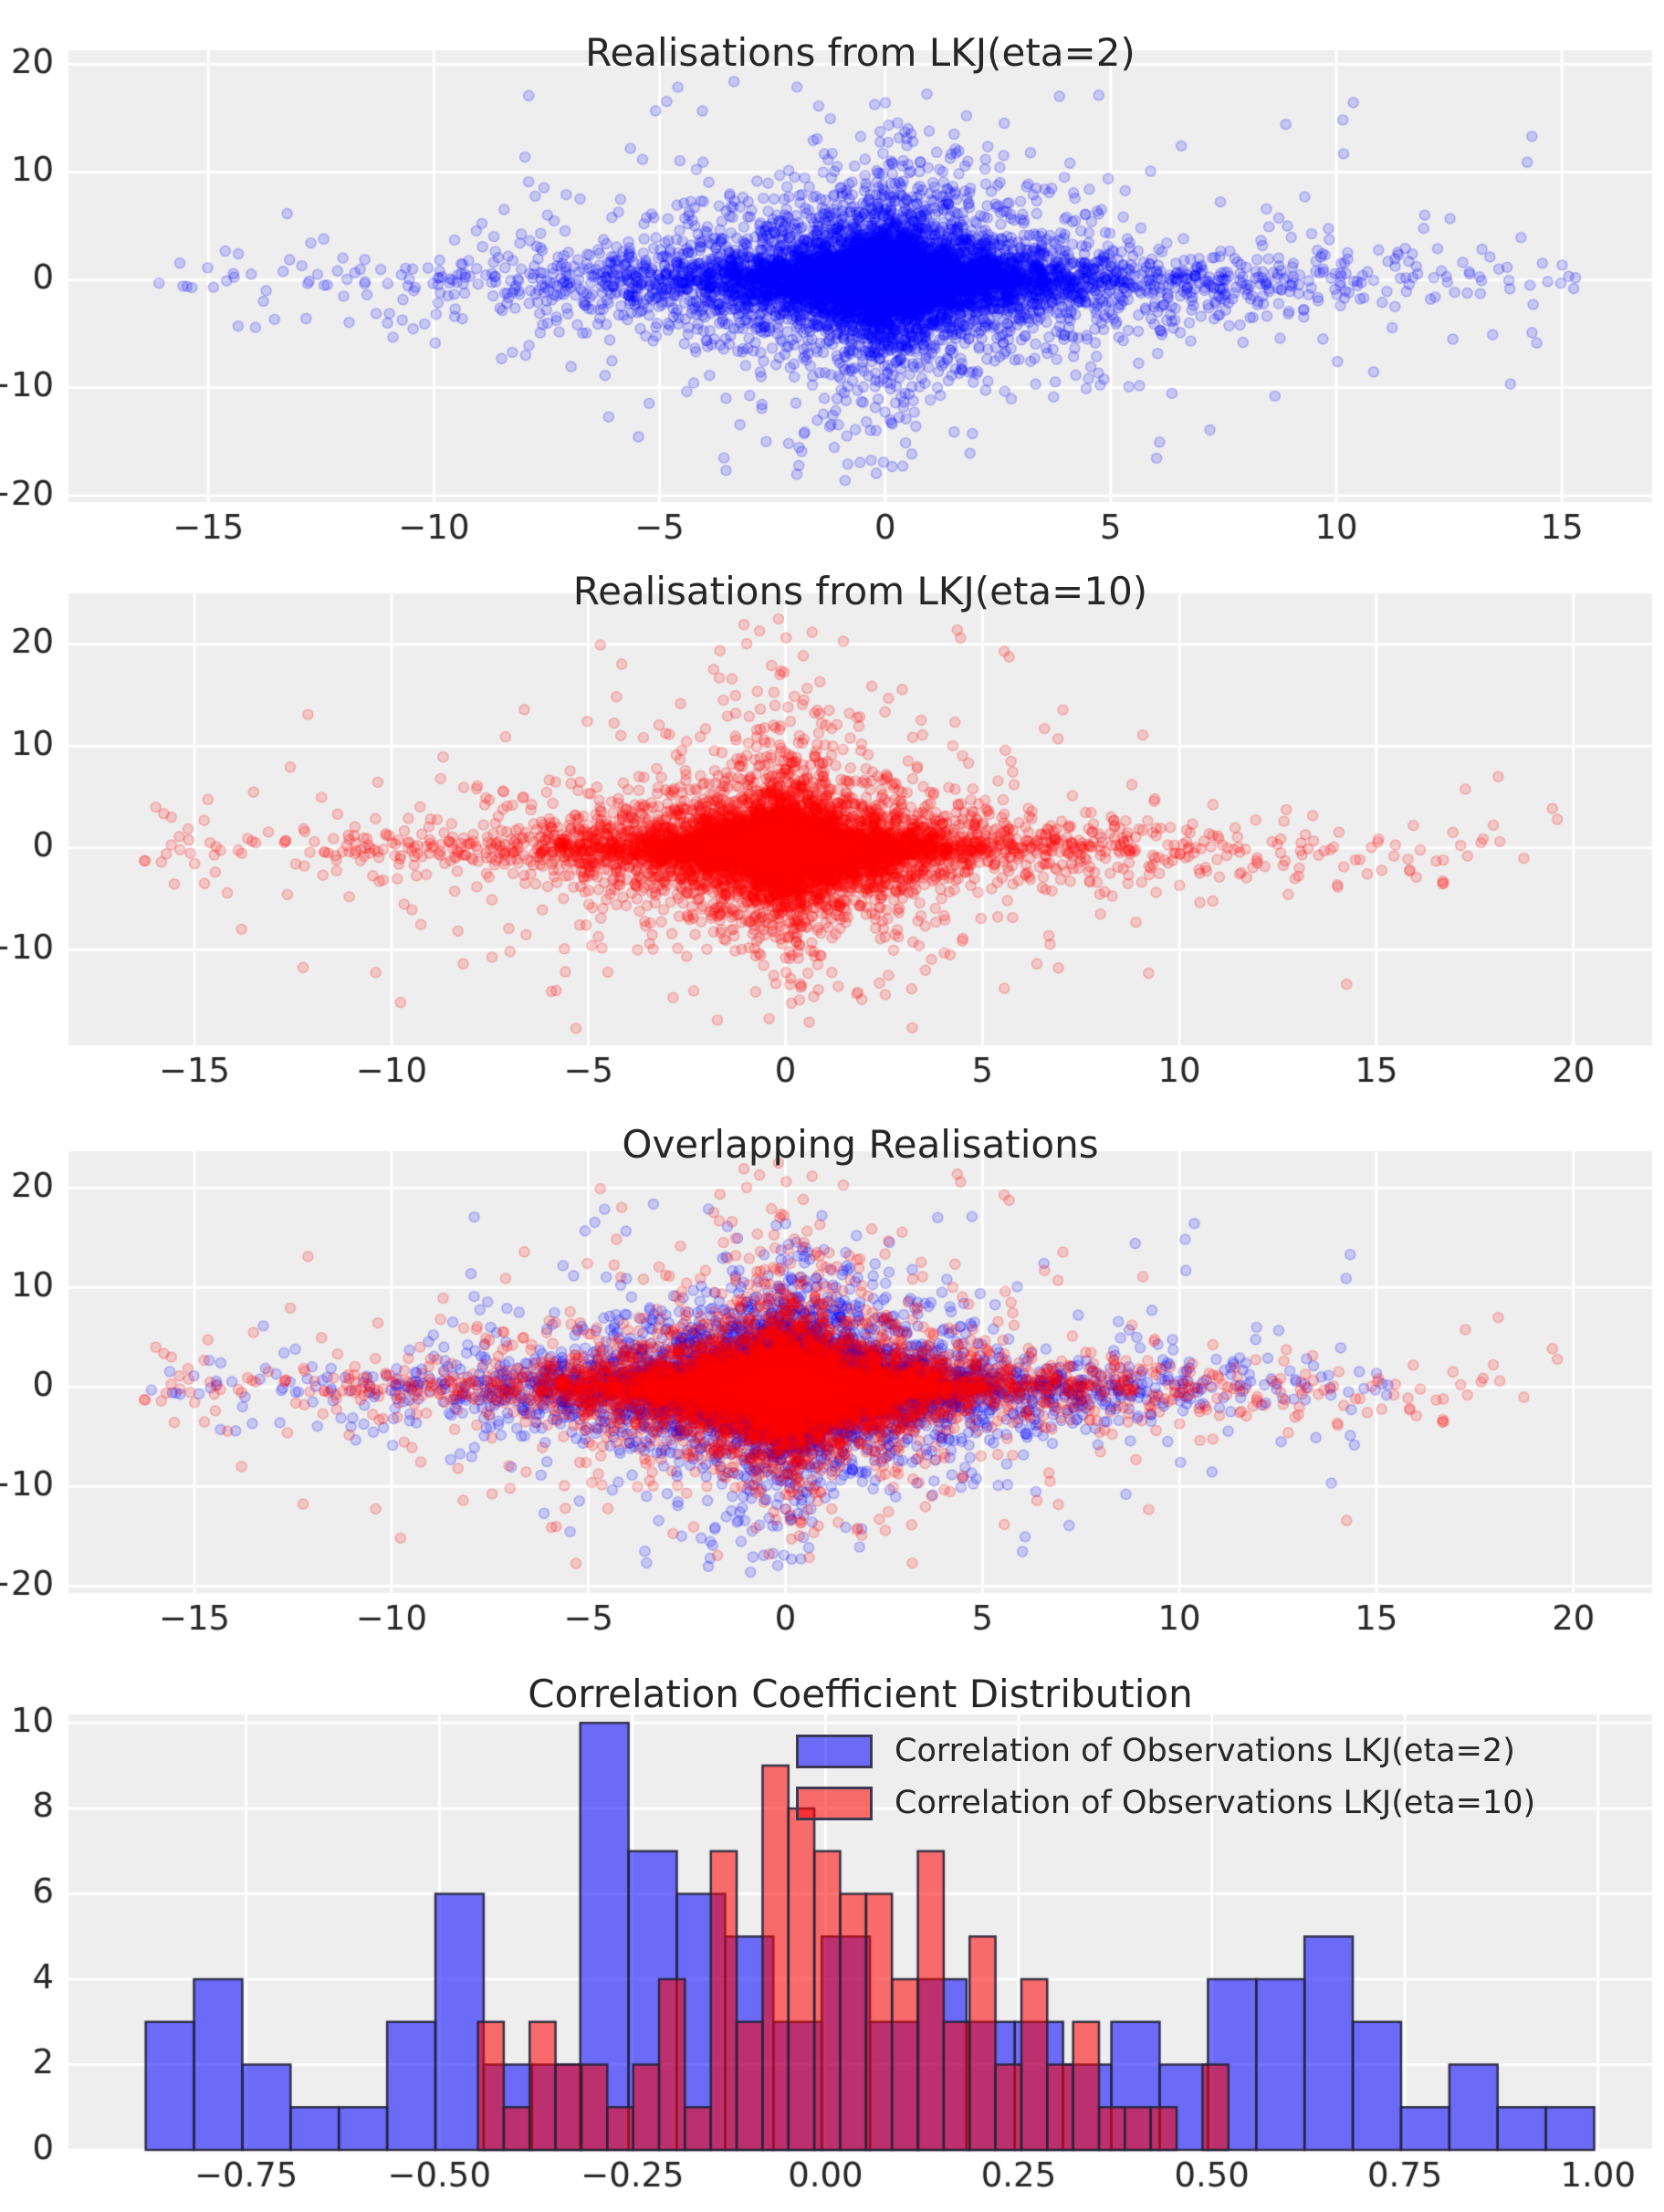 The image size is (1664, 2212). I want to click on legend-swatch-blue, so click(834, 1751).